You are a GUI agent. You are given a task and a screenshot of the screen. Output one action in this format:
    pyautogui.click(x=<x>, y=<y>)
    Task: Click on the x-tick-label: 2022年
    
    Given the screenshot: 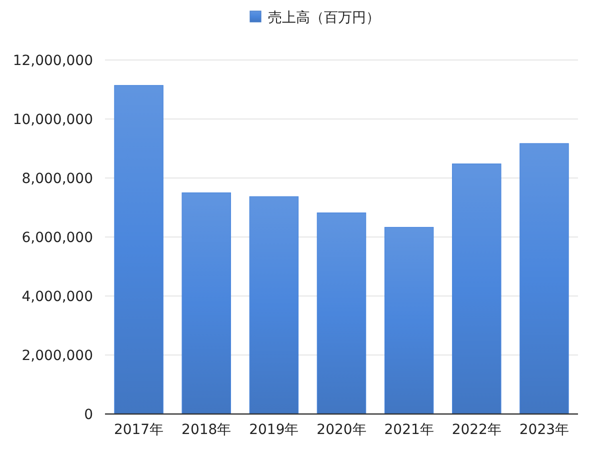 What is the action you would take?
    pyautogui.click(x=477, y=430)
    